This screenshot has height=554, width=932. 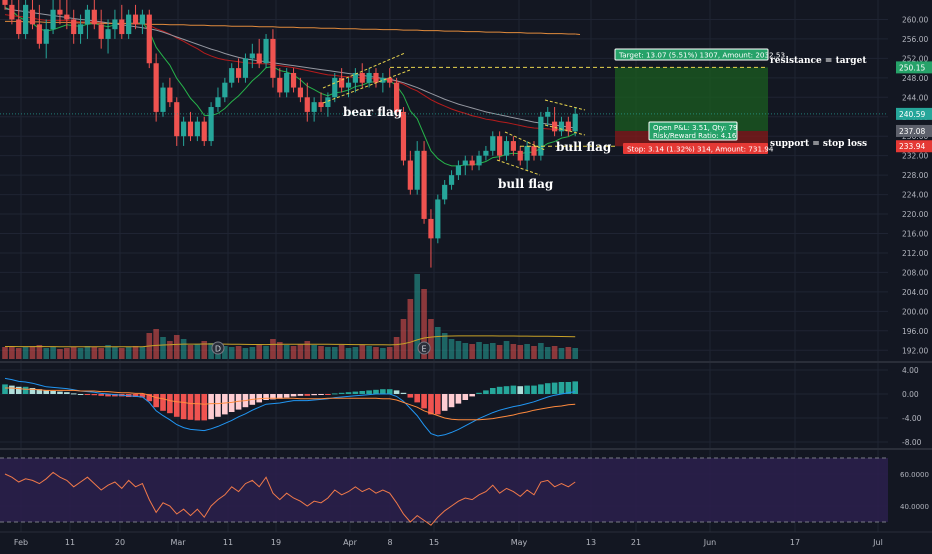 What do you see at coordinates (389, 542) in the screenshot?
I see `time-axis-tick-label: 8` at bounding box center [389, 542].